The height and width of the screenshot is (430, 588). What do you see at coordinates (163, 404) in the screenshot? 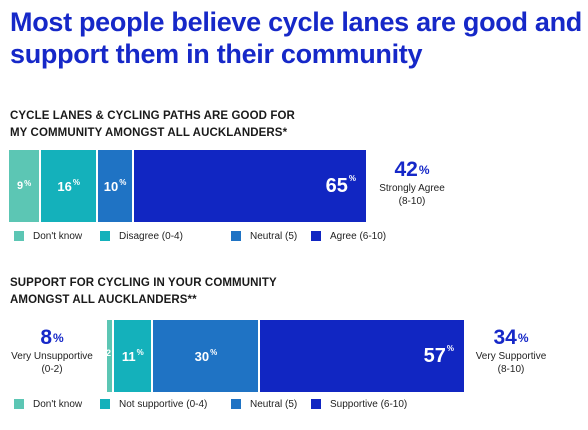
I see `legend-label: Not supportive (0-4)` at bounding box center [163, 404].